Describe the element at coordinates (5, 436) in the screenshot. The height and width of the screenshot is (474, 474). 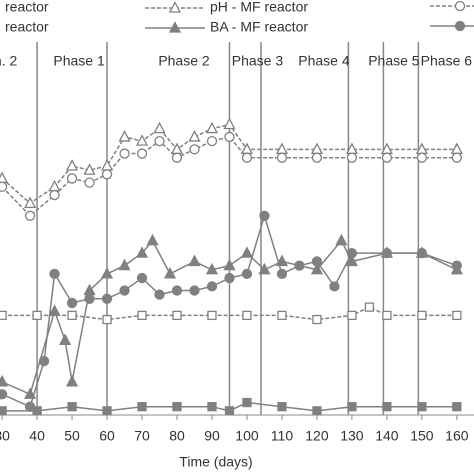
I see `x-tick-label: 30` at that location.